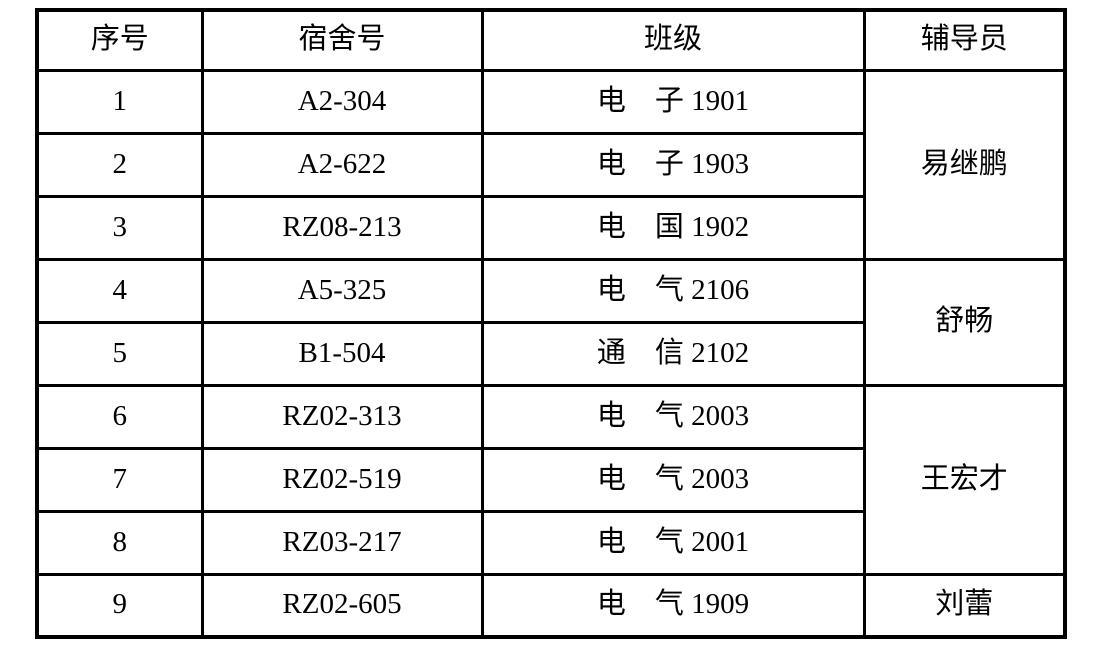 Image resolution: width=1094 pixels, height=651 pixels. I want to click on class-cell: 电 气 2106, so click(673, 290).